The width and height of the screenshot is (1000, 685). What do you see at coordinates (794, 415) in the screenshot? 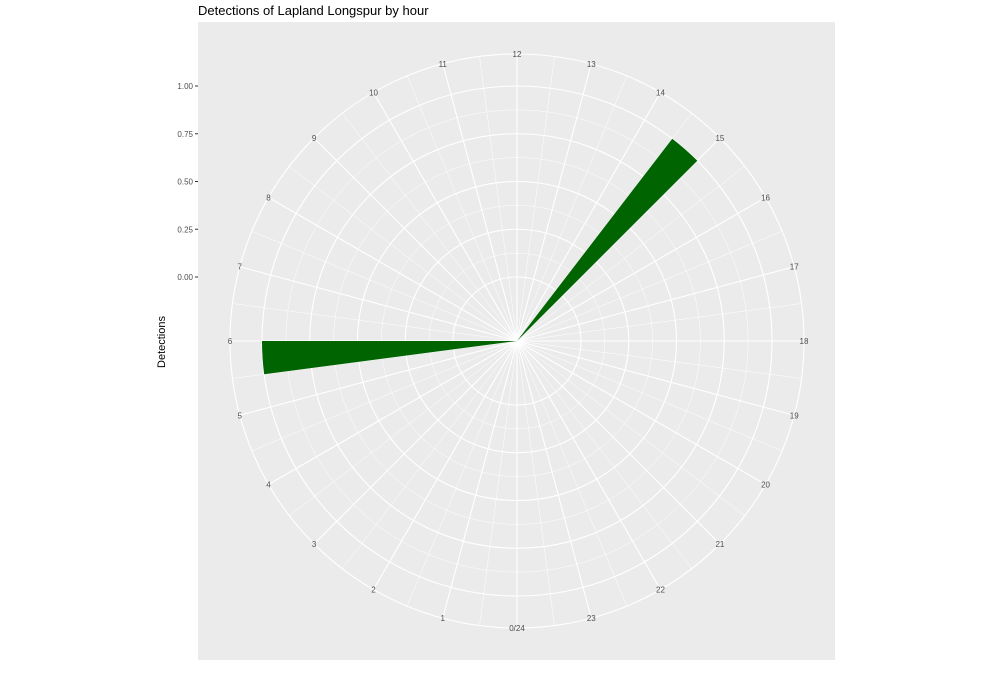
I see `hour-label: 19` at bounding box center [794, 415].